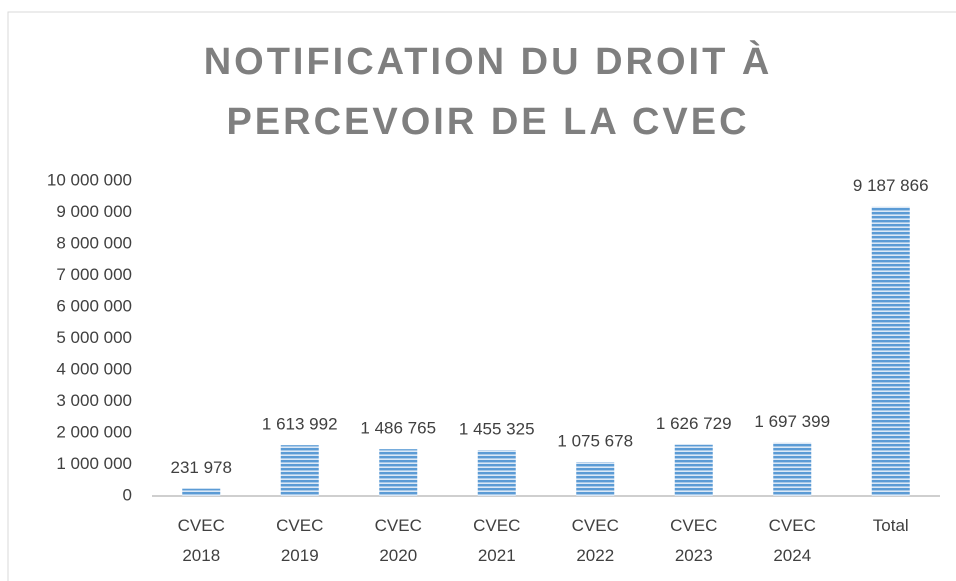 This screenshot has width=956, height=581. I want to click on x-tick-label: CVEC 2018, so click(201, 540).